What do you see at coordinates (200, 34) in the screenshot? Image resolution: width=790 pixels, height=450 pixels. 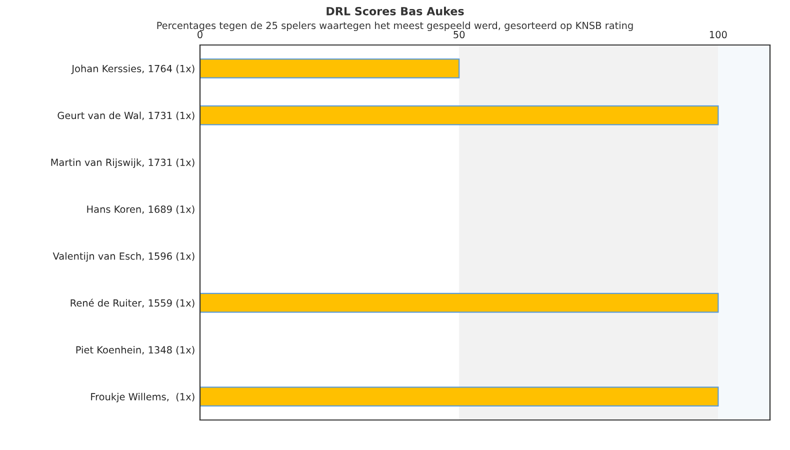 I see `x-tick-label: 0` at bounding box center [200, 34].